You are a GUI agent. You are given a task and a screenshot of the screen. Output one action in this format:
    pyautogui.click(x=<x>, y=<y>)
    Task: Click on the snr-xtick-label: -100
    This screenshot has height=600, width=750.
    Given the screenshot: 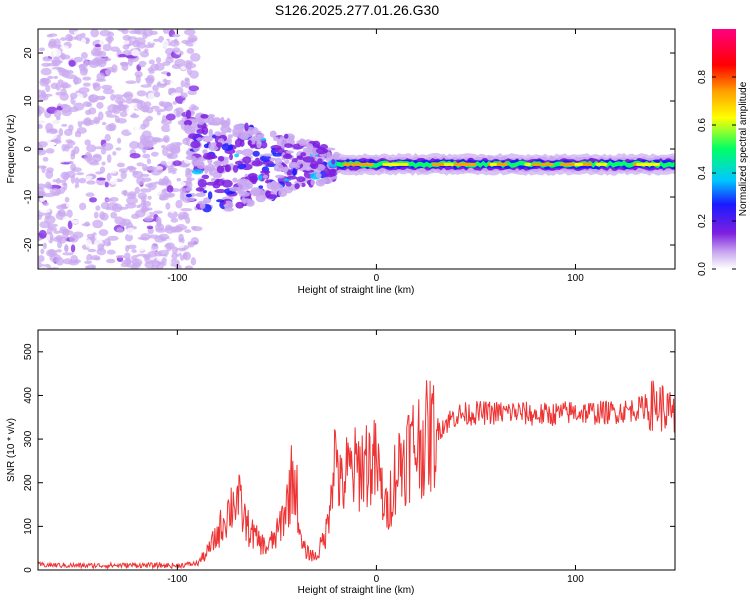 What is the action you would take?
    pyautogui.click(x=177, y=579)
    